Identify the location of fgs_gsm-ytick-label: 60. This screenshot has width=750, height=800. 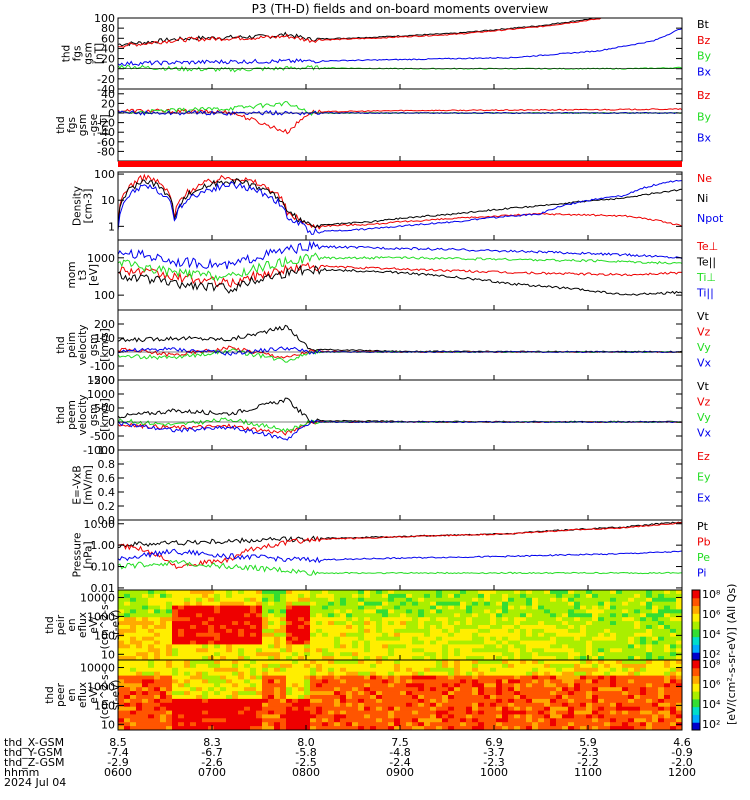
(108, 38).